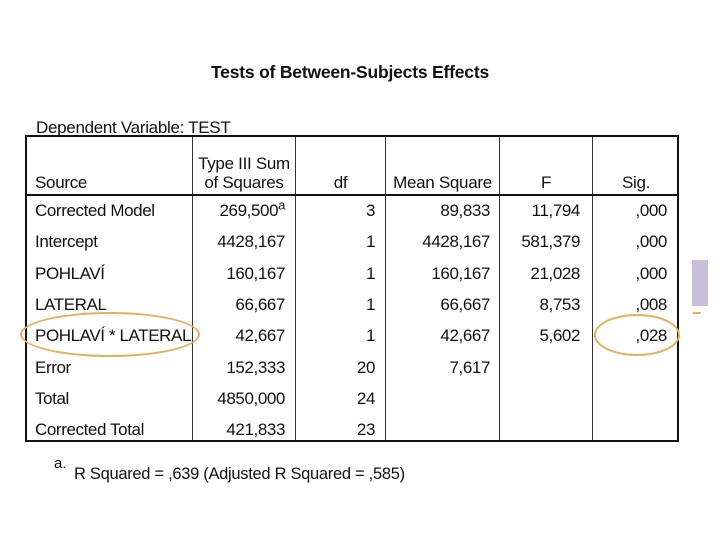  What do you see at coordinates (366, 367) in the screenshot?
I see `cell-df: 20` at bounding box center [366, 367].